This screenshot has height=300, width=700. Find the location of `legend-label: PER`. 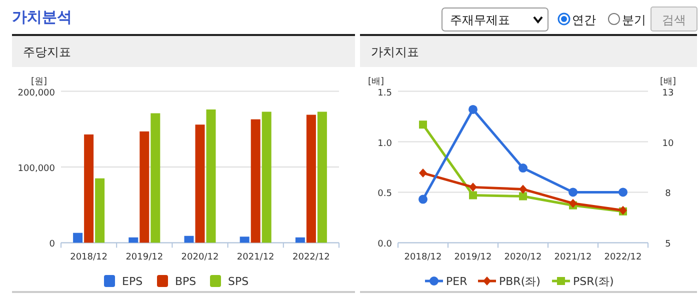

legend-label: PER is located at coordinates (457, 281).